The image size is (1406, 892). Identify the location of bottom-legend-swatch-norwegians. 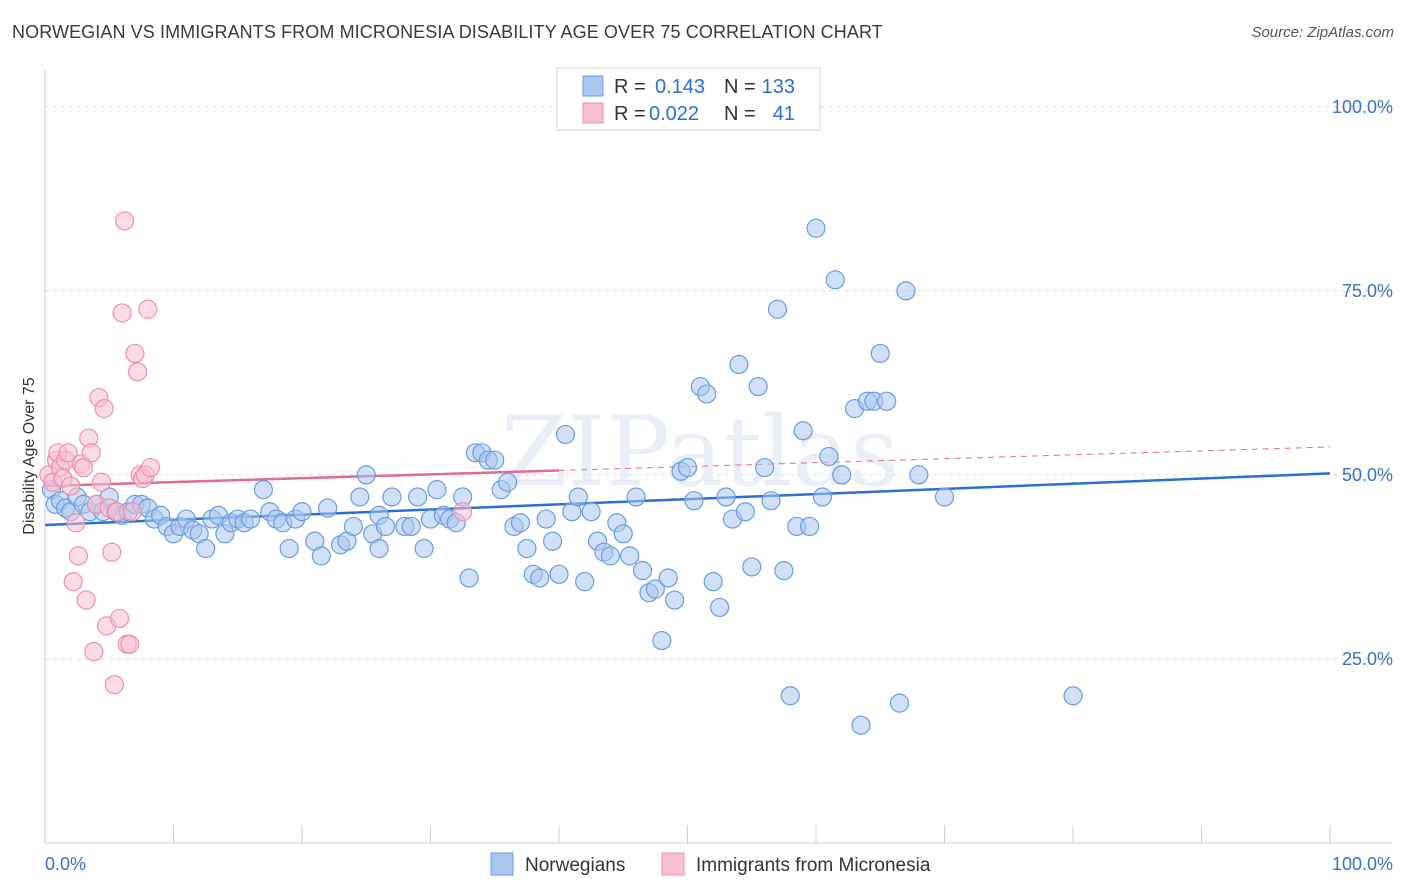
(502, 864).